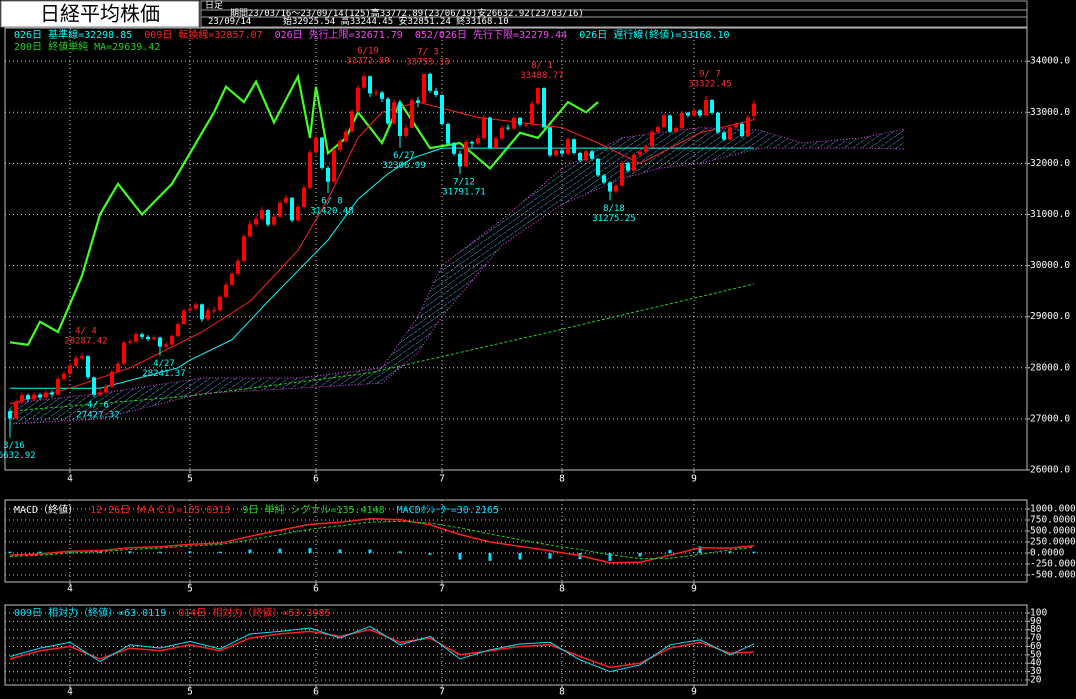  Describe the element at coordinates (710, 74) in the screenshot. I see `annotation-date: 9/ 7` at that location.